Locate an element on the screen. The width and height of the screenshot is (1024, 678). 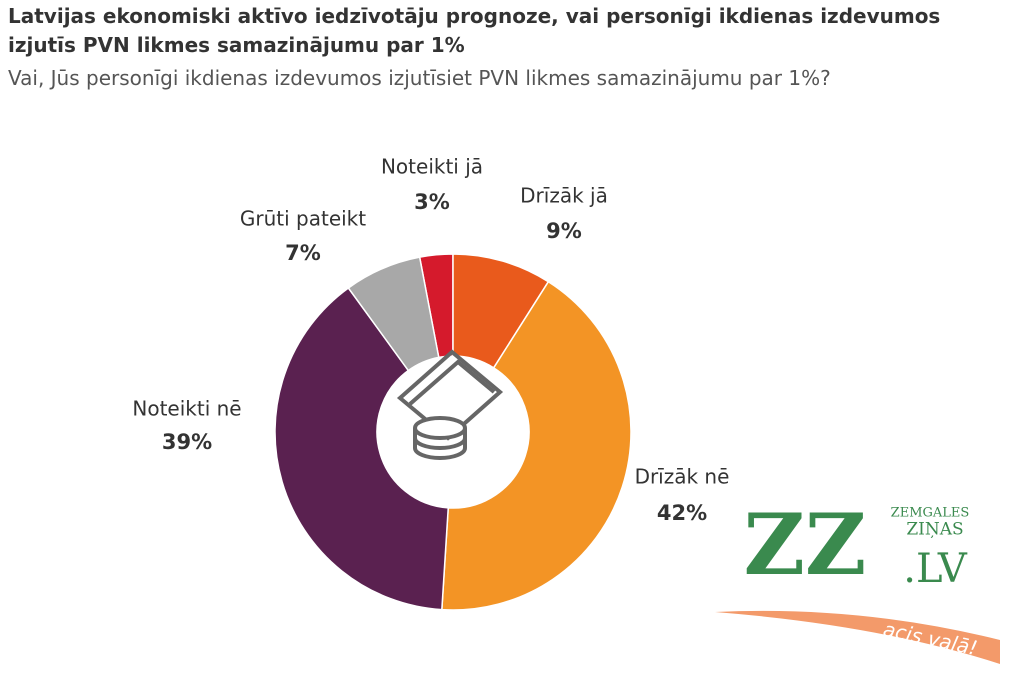
logo-slogan: acis vaļā! is located at coordinates (930, 638).